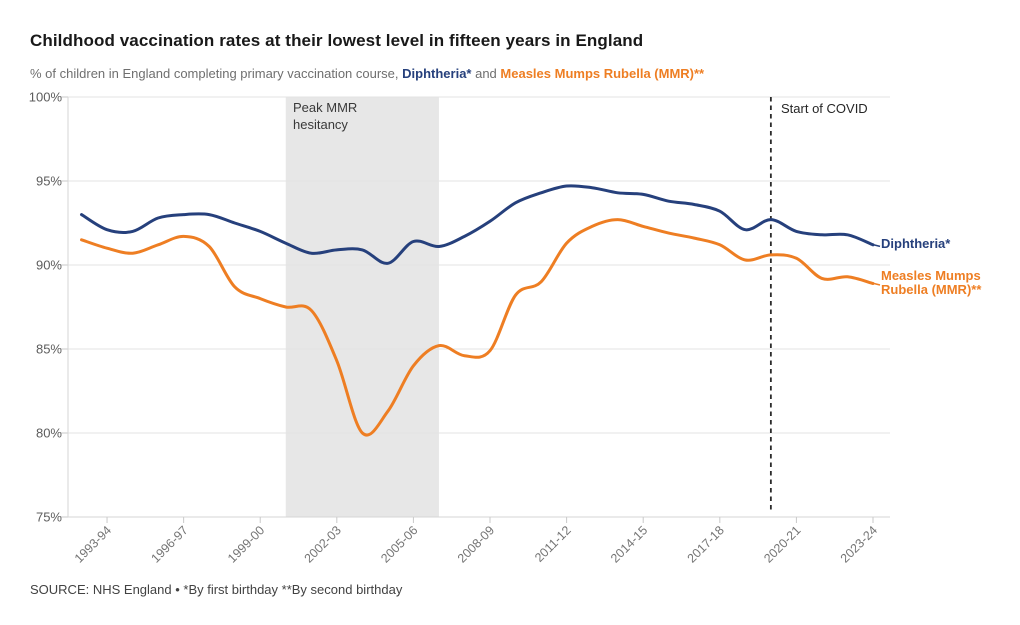  I want to click on x-axis-label: 2011-12, so click(553, 544).